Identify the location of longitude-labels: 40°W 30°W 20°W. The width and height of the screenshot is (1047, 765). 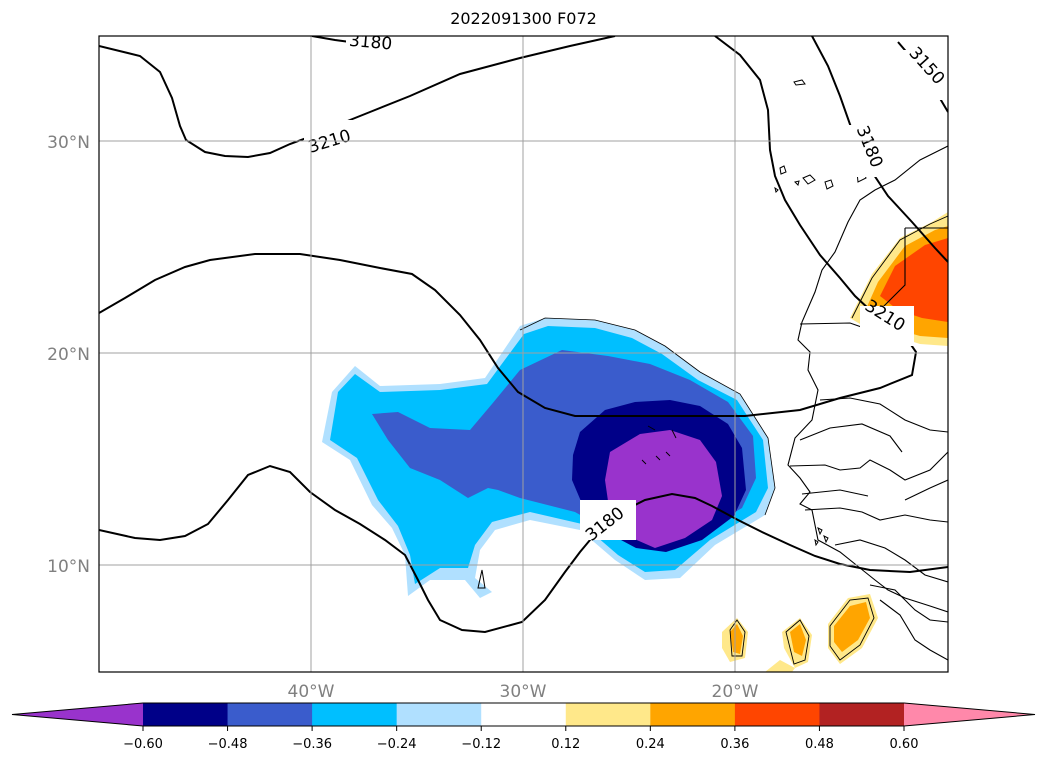
(523, 692).